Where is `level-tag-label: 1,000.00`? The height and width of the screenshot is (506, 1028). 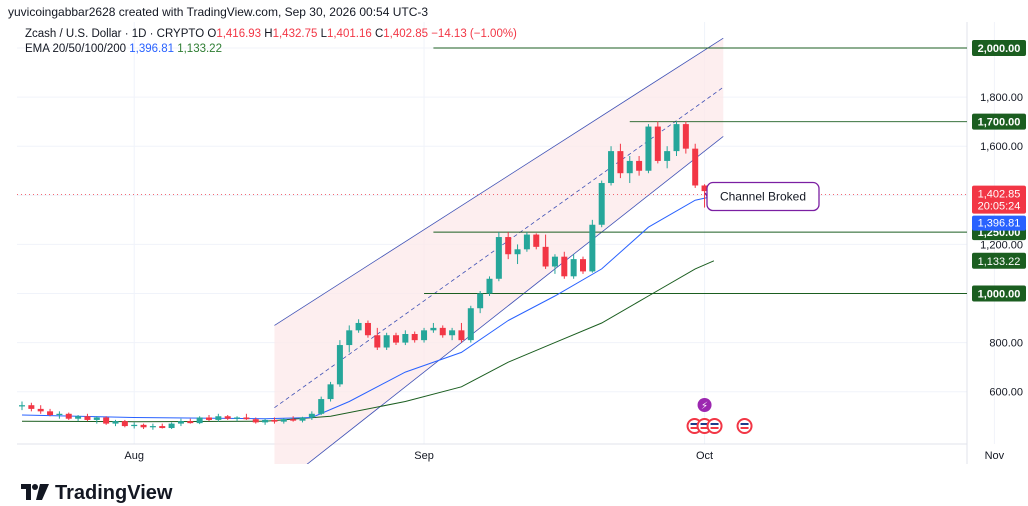
level-tag-label: 1,000.00 is located at coordinates (999, 295).